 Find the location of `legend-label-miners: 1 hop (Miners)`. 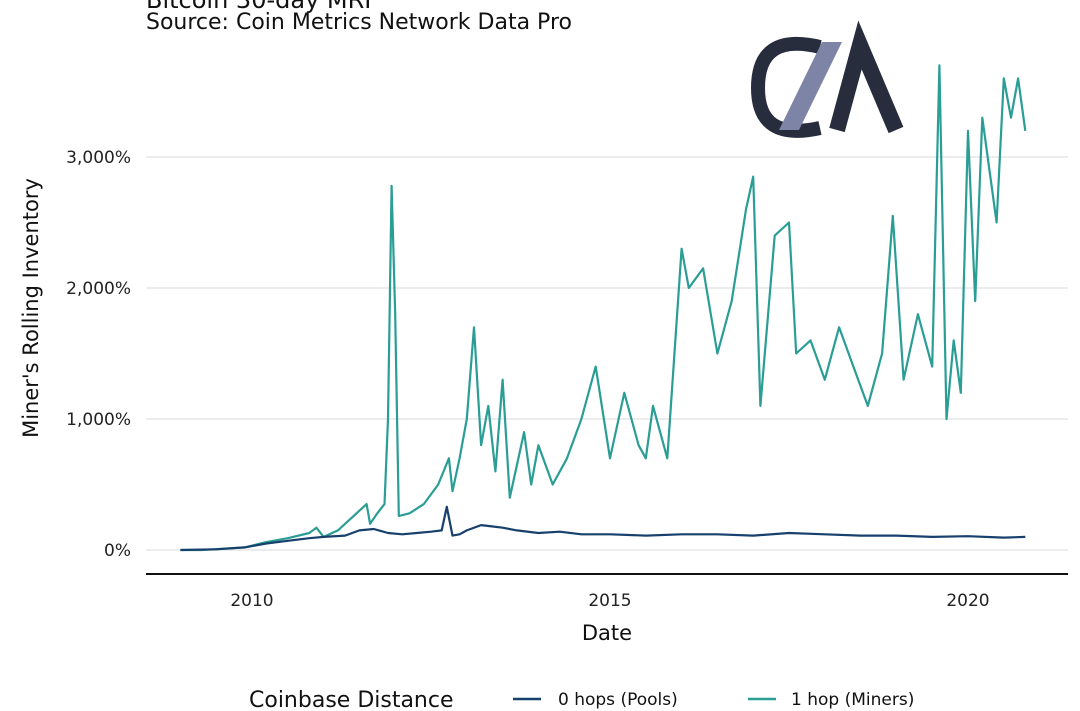

legend-label-miners: 1 hop (Miners) is located at coordinates (852, 700).